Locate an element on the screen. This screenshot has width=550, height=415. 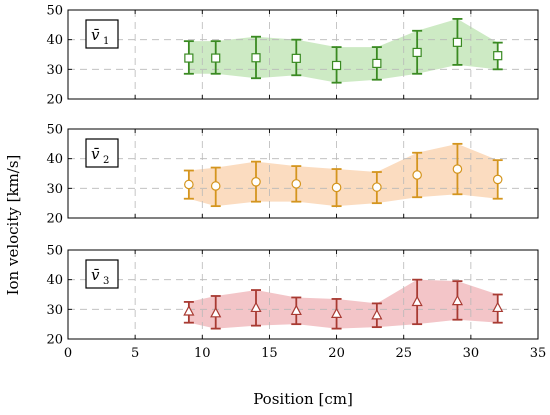
x-axis-label: Position [cm] is located at coordinates (303, 399).